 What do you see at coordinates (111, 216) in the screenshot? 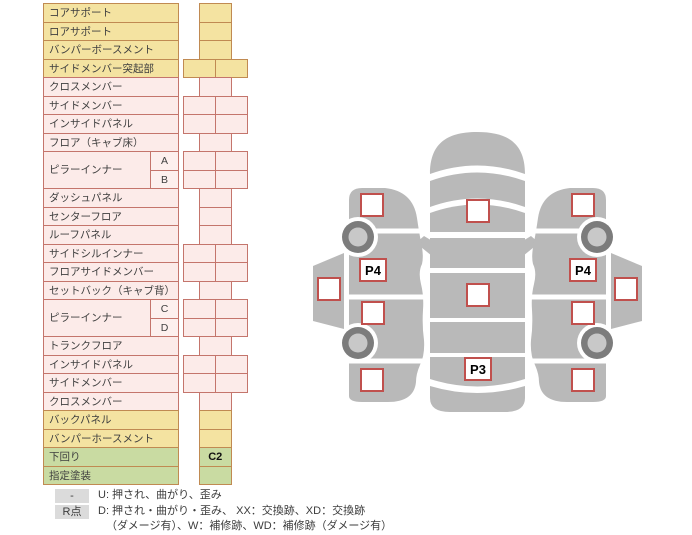
I see `part-row-label: センターフロア` at bounding box center [111, 216].